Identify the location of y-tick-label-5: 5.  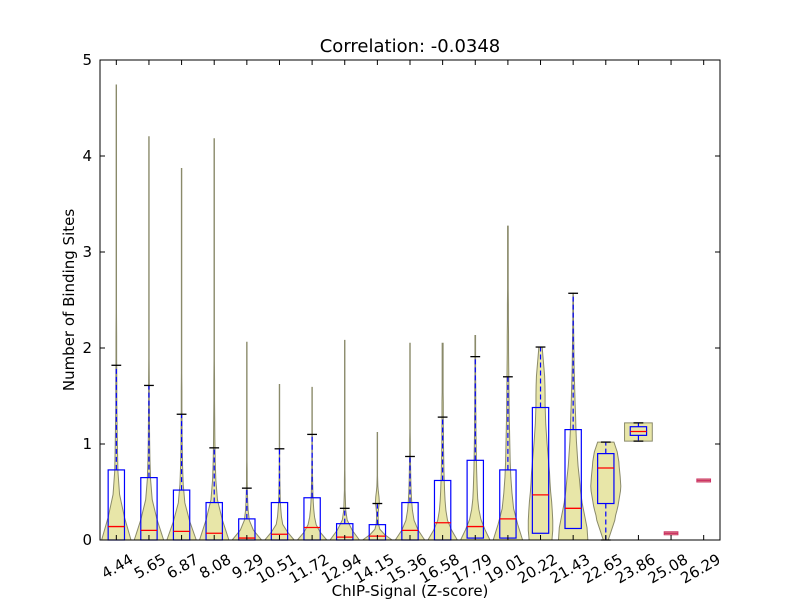
(87, 60).